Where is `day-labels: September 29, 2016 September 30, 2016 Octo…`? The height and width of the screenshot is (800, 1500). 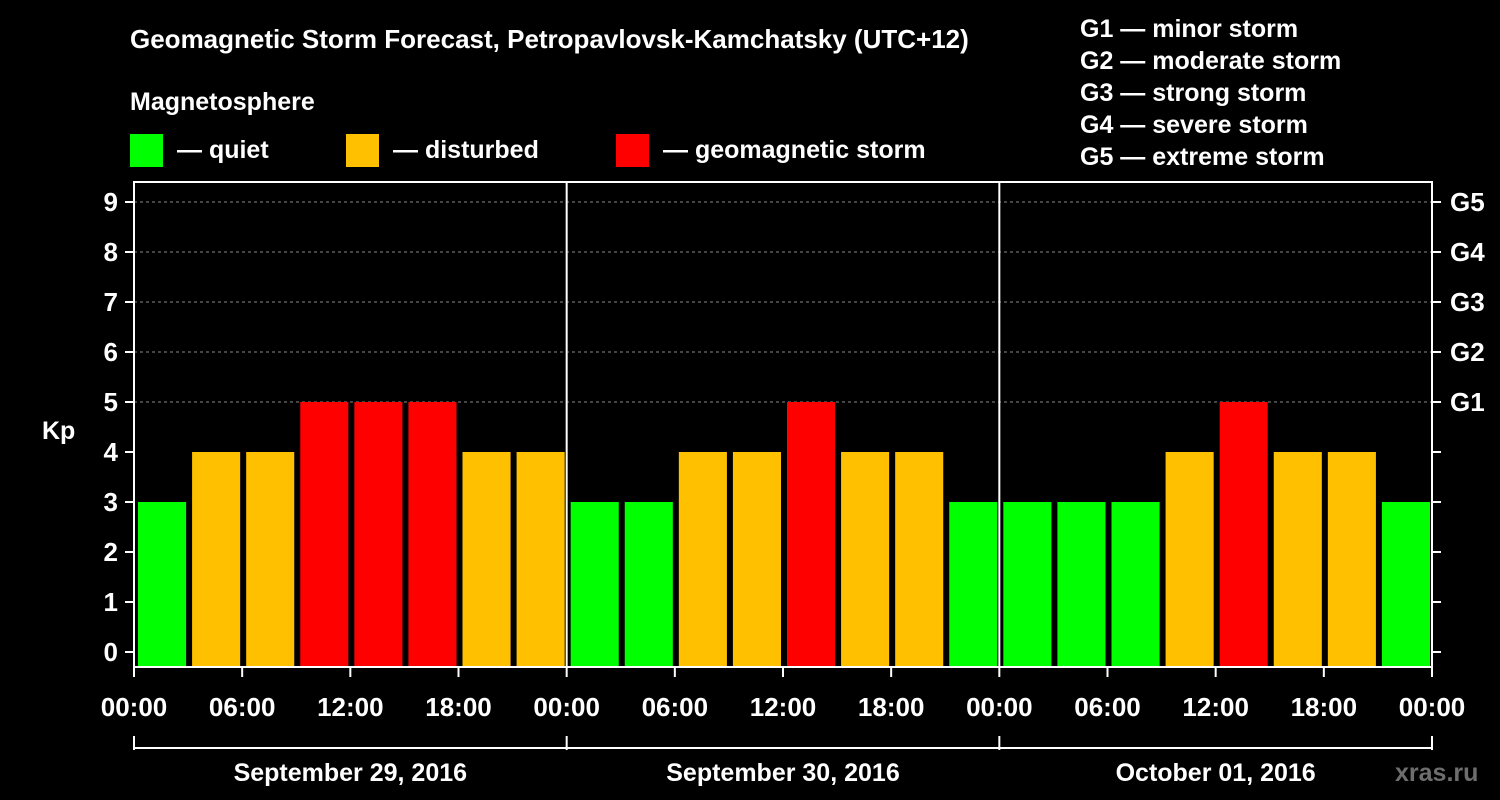 day-labels: September 29, 2016 September 30, 2016 Octo… is located at coordinates (783, 761).